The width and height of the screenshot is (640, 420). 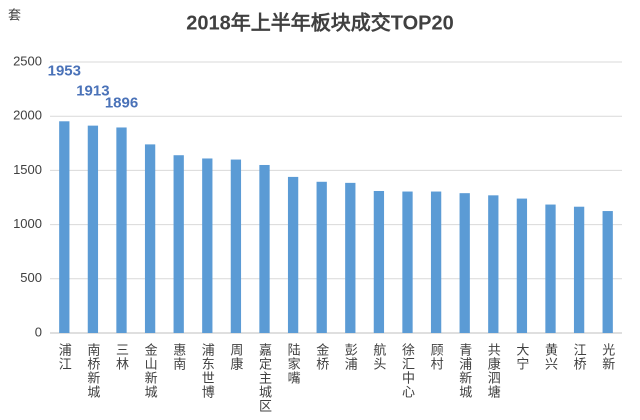 I want to click on x-tick-label: 三林, so click(x=121, y=357).